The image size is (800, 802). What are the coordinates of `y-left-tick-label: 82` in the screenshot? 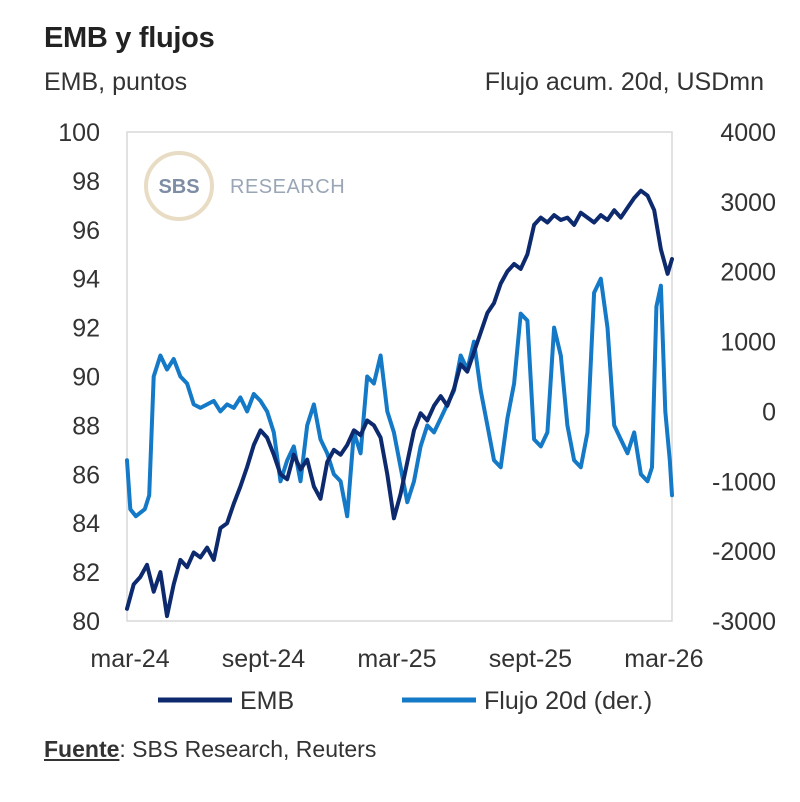 It's located at (86, 573).